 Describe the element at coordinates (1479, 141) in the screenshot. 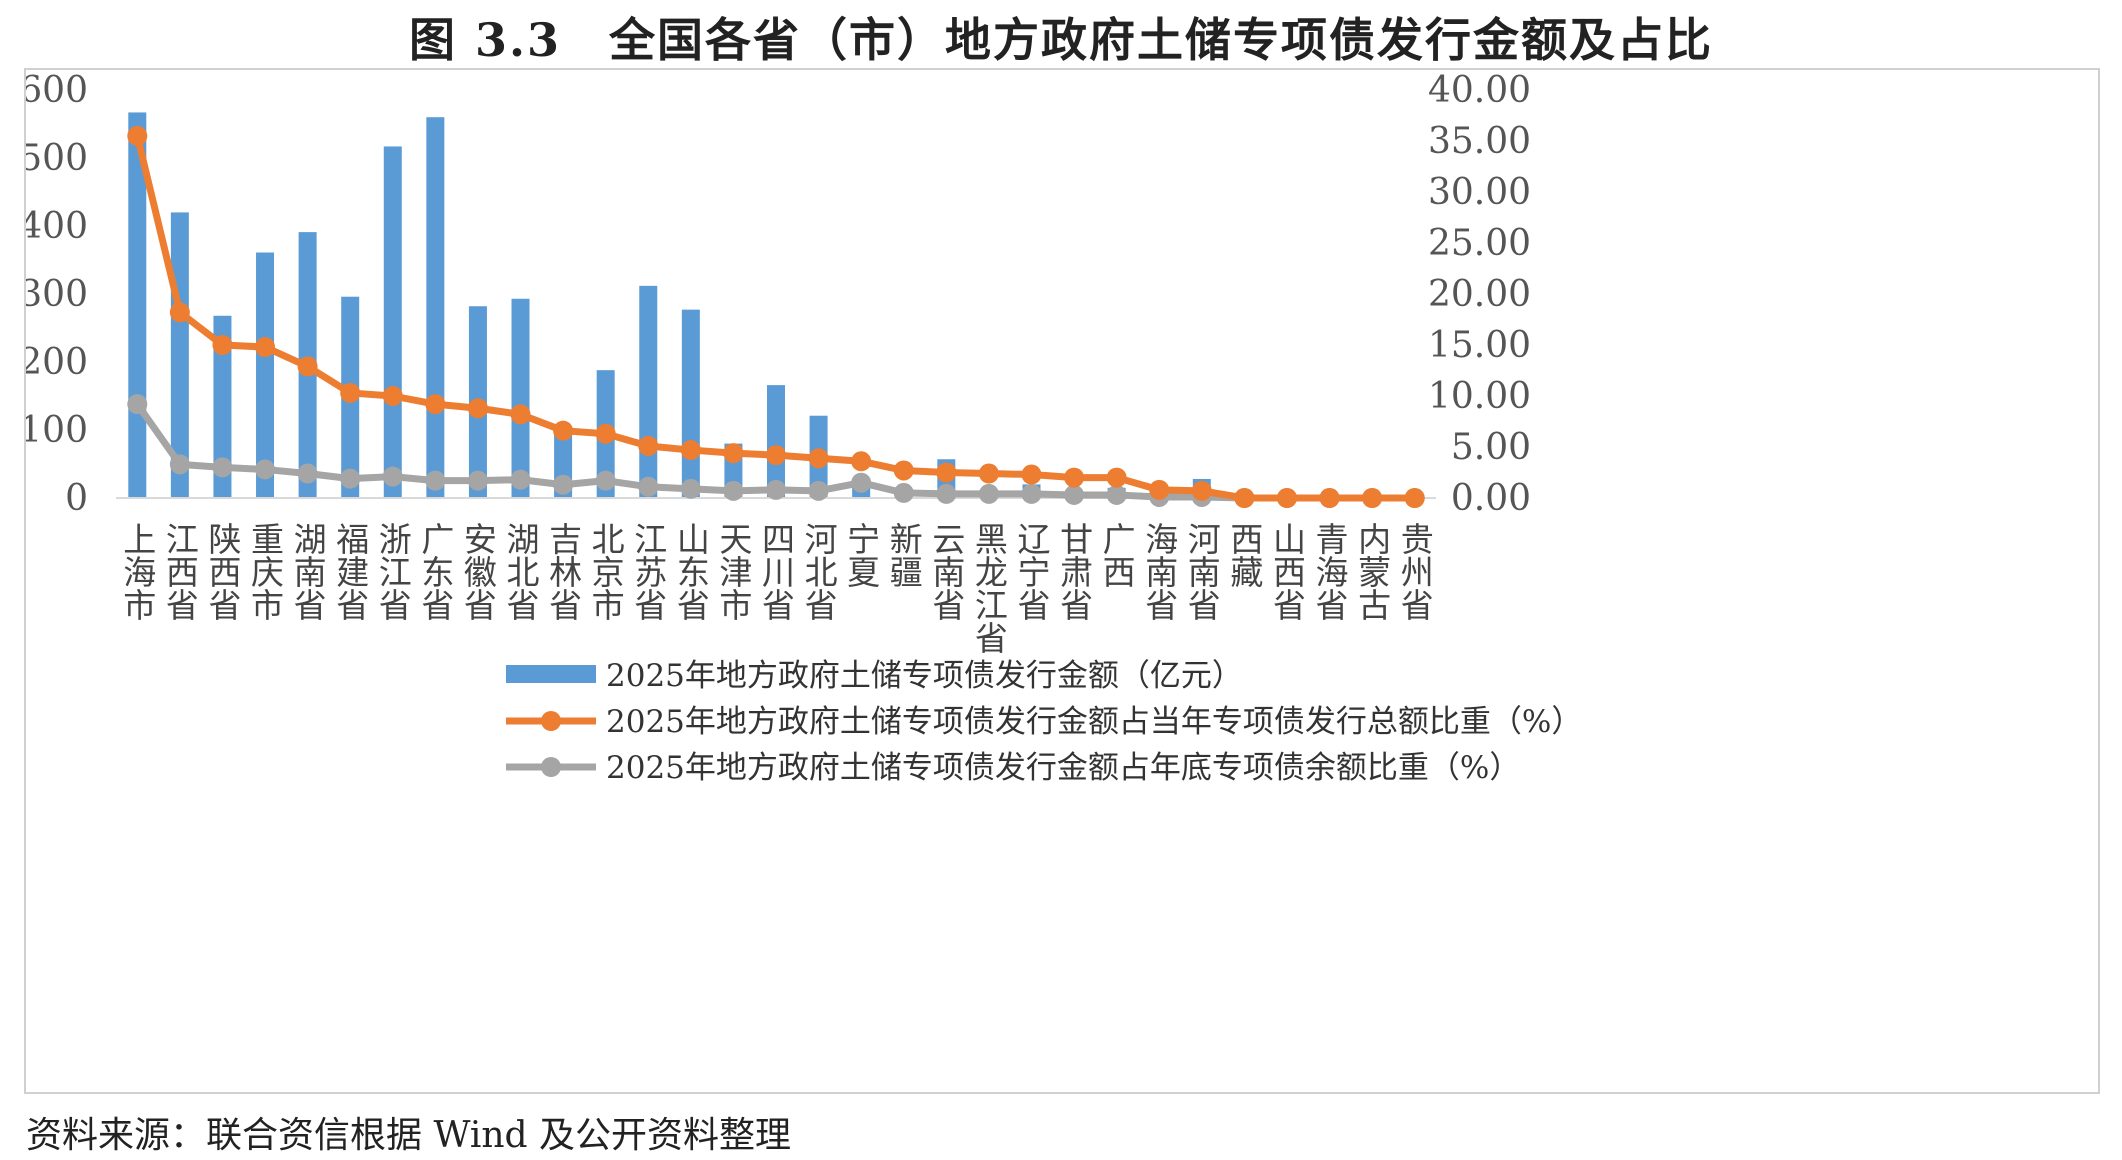

I see `right-tick-label: 35.00` at that location.